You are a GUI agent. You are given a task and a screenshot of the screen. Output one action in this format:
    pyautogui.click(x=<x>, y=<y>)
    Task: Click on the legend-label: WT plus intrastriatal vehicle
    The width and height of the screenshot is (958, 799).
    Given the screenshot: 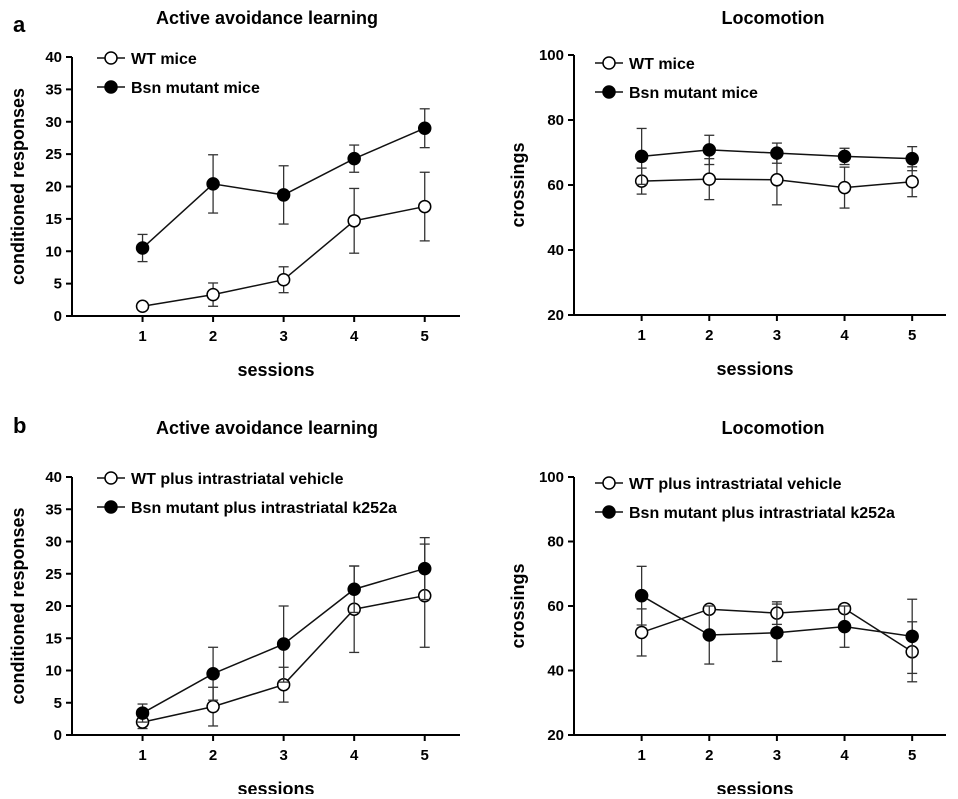 What is the action you would take?
    pyautogui.click(x=237, y=479)
    